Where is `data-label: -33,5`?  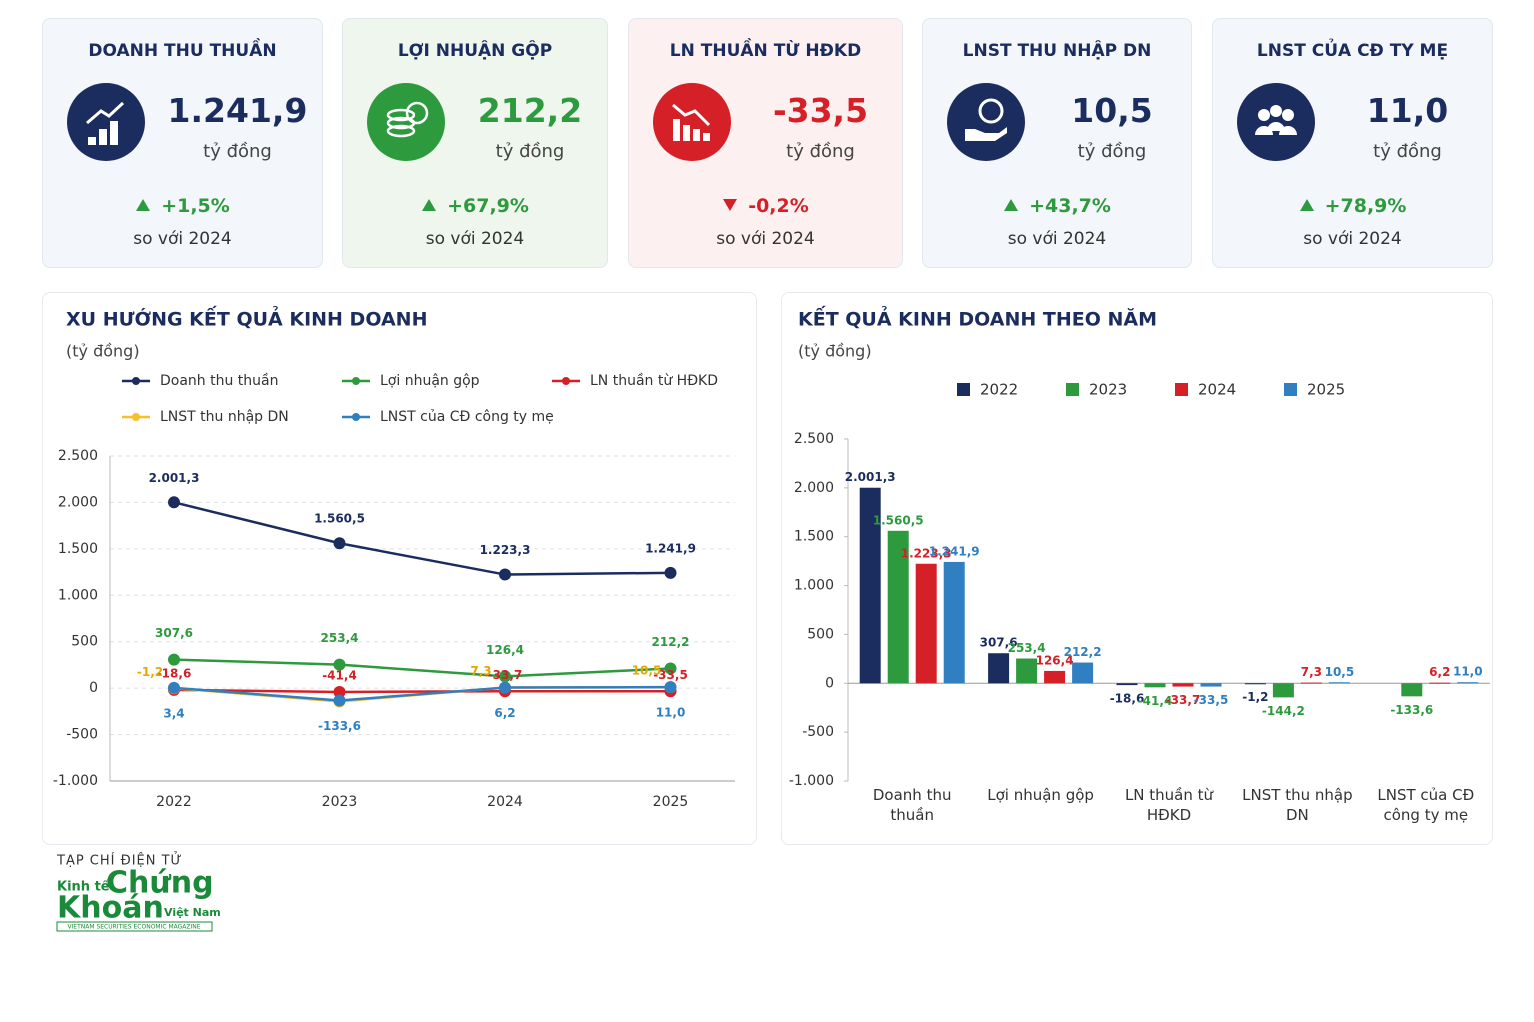
data-label: -33,5 is located at coordinates (1211, 700).